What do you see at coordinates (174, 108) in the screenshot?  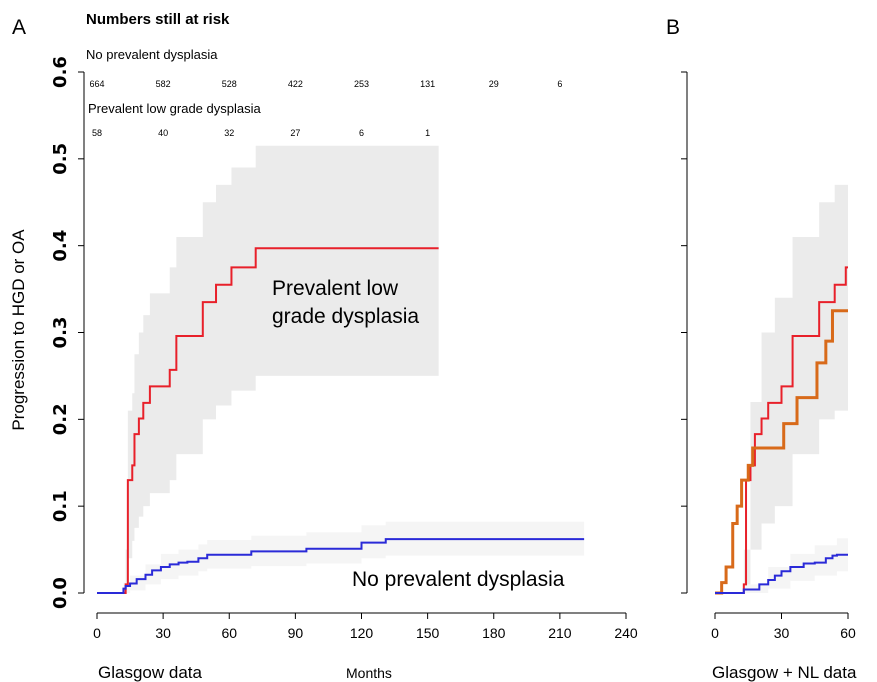 I see `at-risk-label-lgd: Prevalent low grade dysplasia` at bounding box center [174, 108].